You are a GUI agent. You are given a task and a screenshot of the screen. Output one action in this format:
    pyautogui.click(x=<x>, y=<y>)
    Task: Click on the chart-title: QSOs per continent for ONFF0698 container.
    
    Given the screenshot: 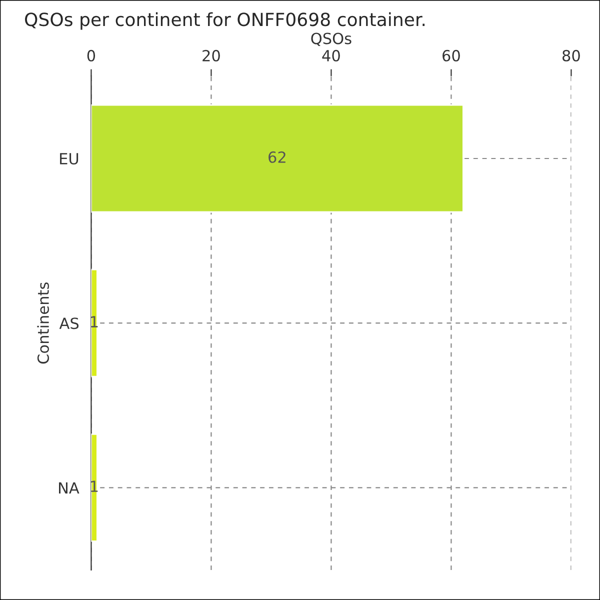 What is the action you would take?
    pyautogui.click(x=225, y=21)
    